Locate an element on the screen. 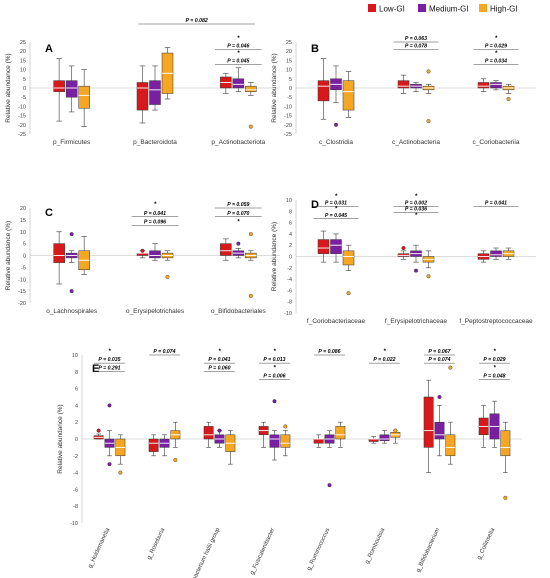  category-label: g_Eubacterium hallii group is located at coordinates (204, 552).